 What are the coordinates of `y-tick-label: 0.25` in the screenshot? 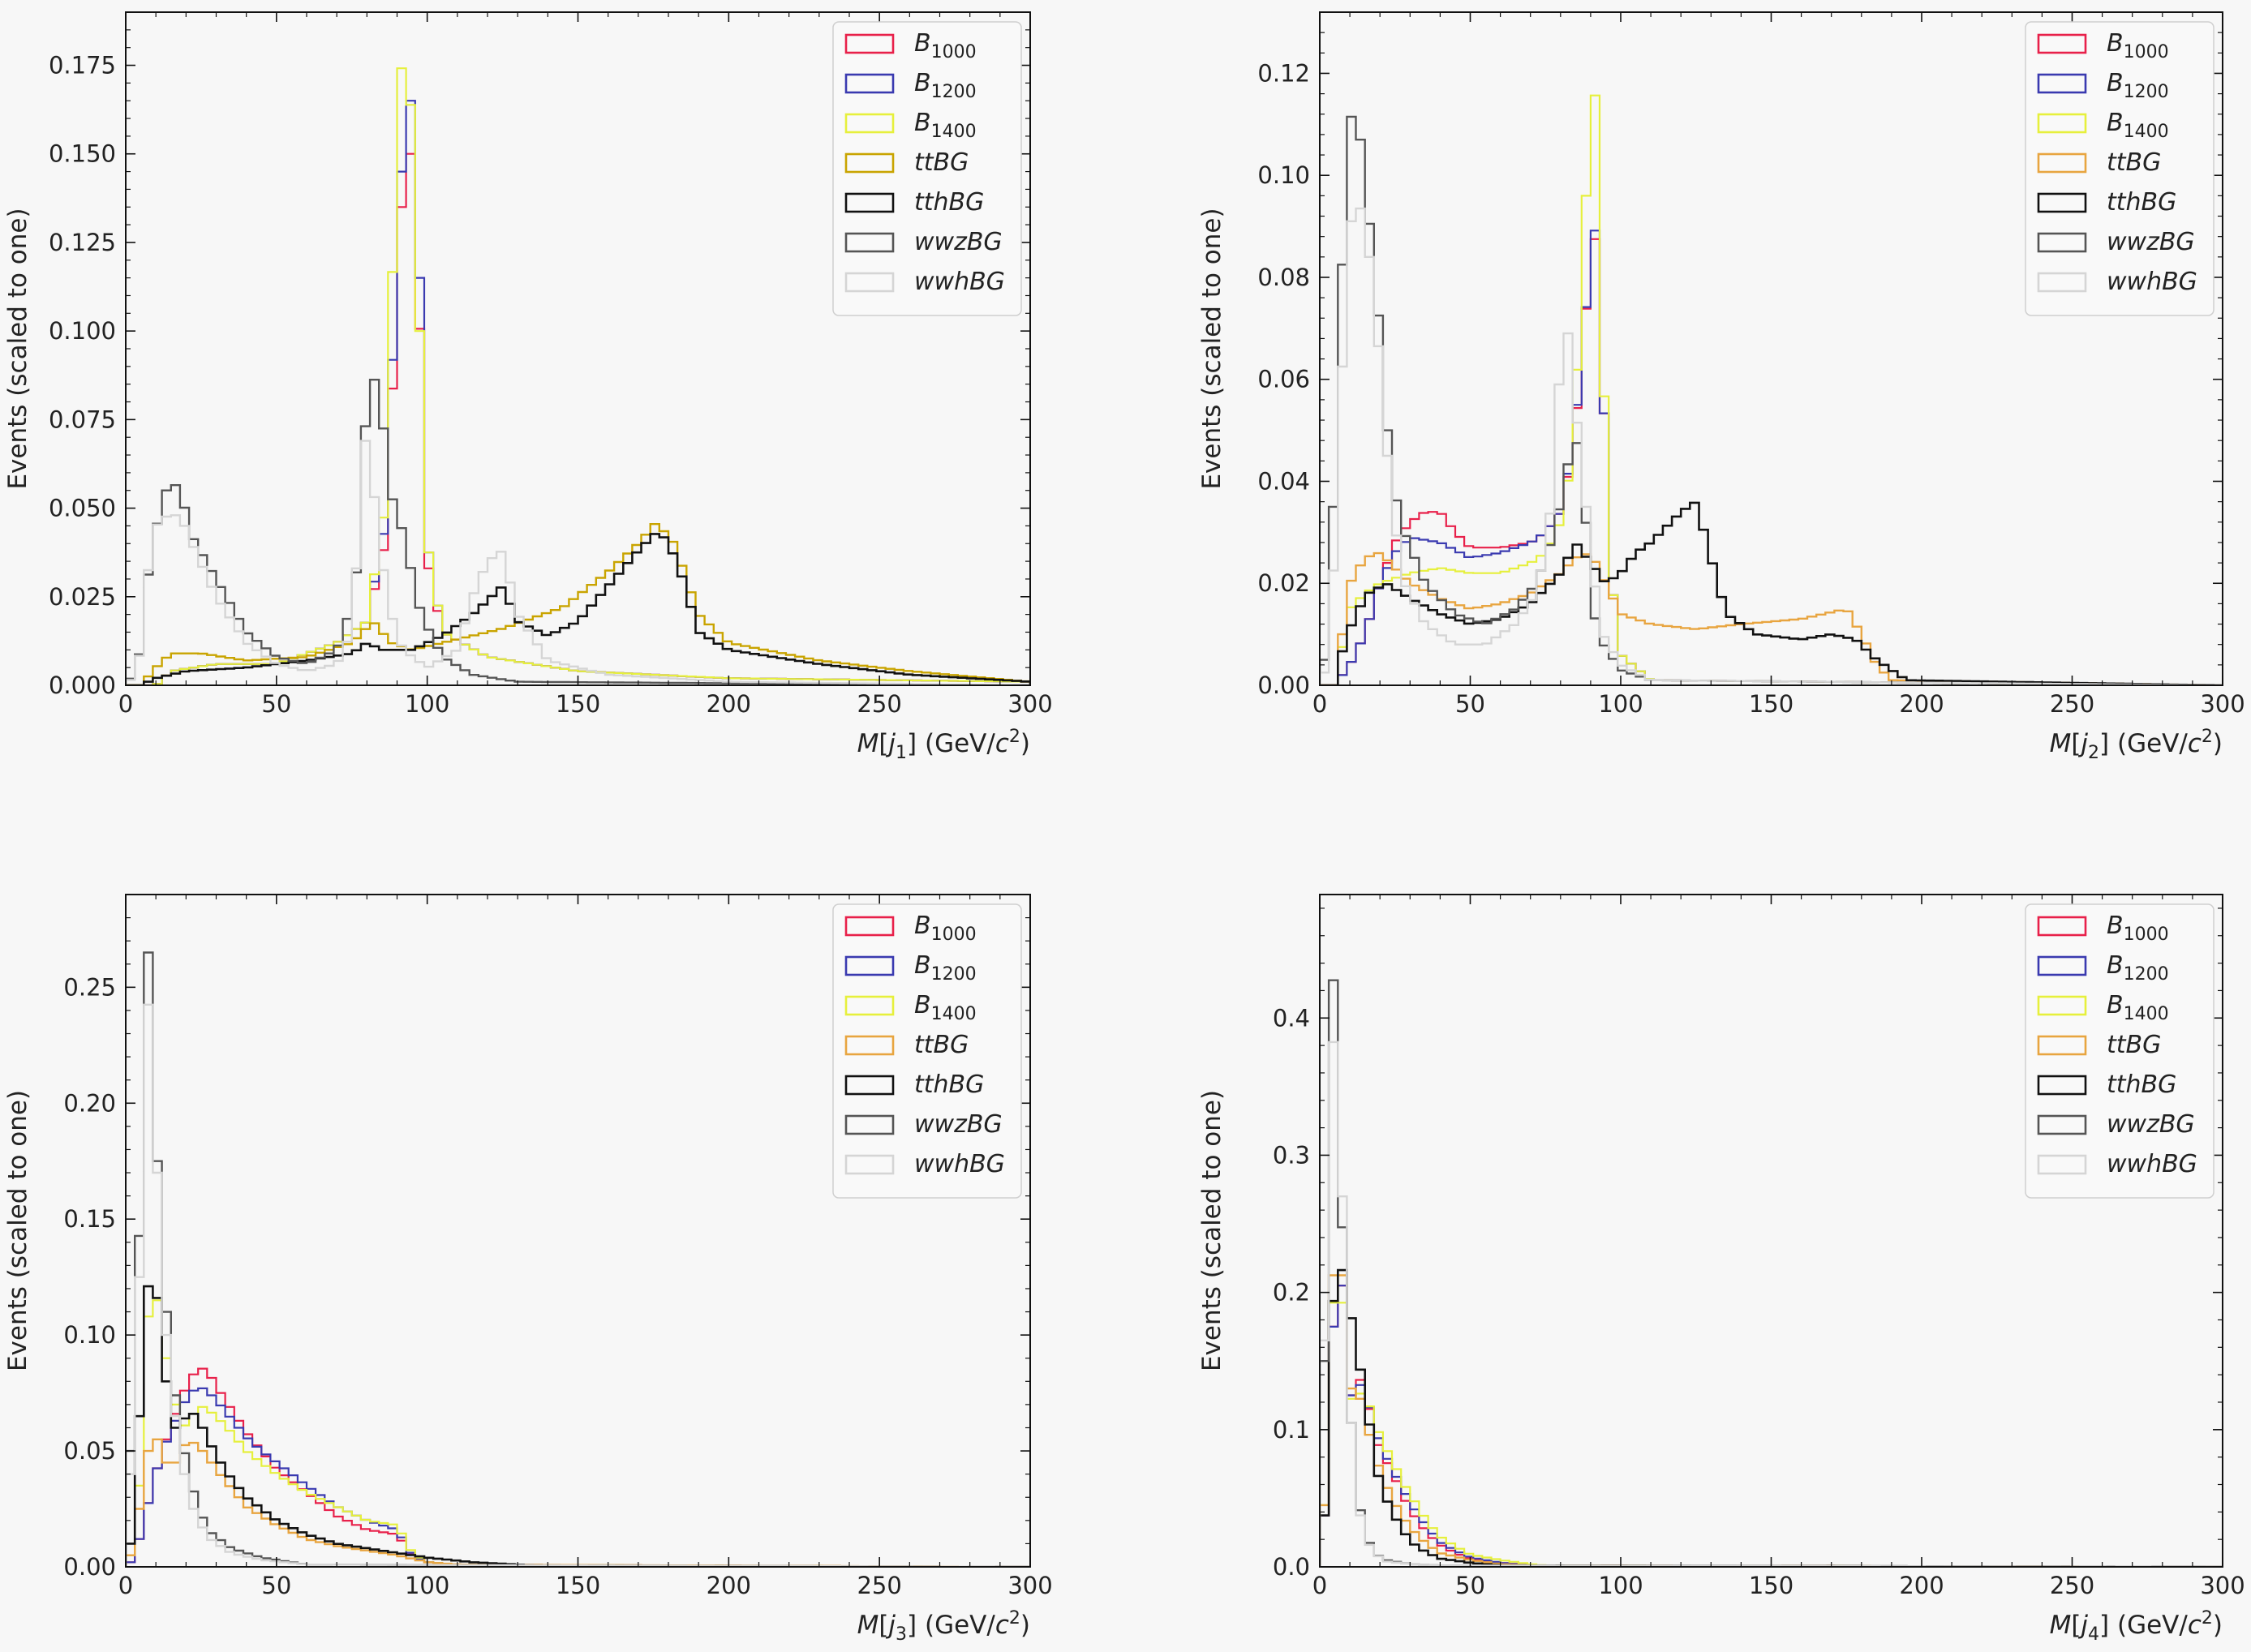 It's located at (90, 987).